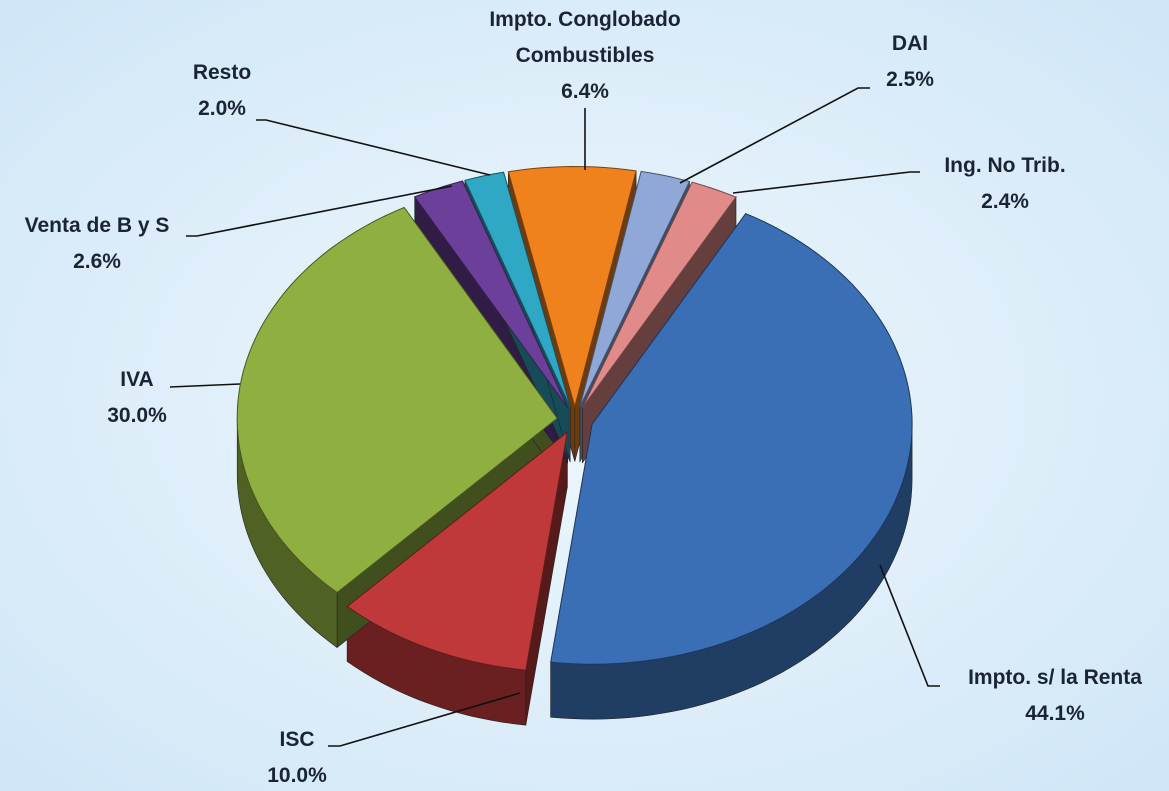 The image size is (1169, 791). Describe the element at coordinates (137, 415) in the screenshot. I see `value-label: 30.0%` at that location.